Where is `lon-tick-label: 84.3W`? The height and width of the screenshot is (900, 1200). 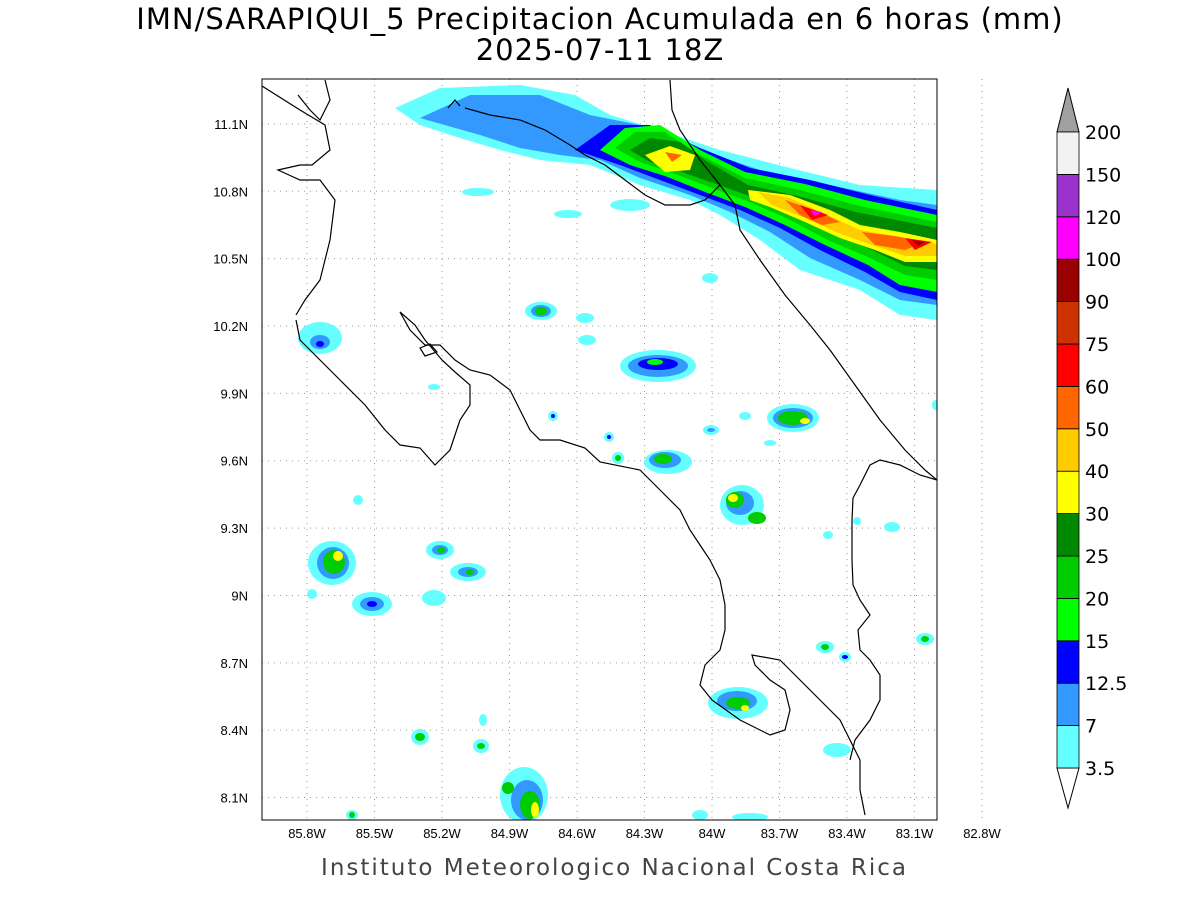
lon-tick-label: 84.3W is located at coordinates (645, 833).